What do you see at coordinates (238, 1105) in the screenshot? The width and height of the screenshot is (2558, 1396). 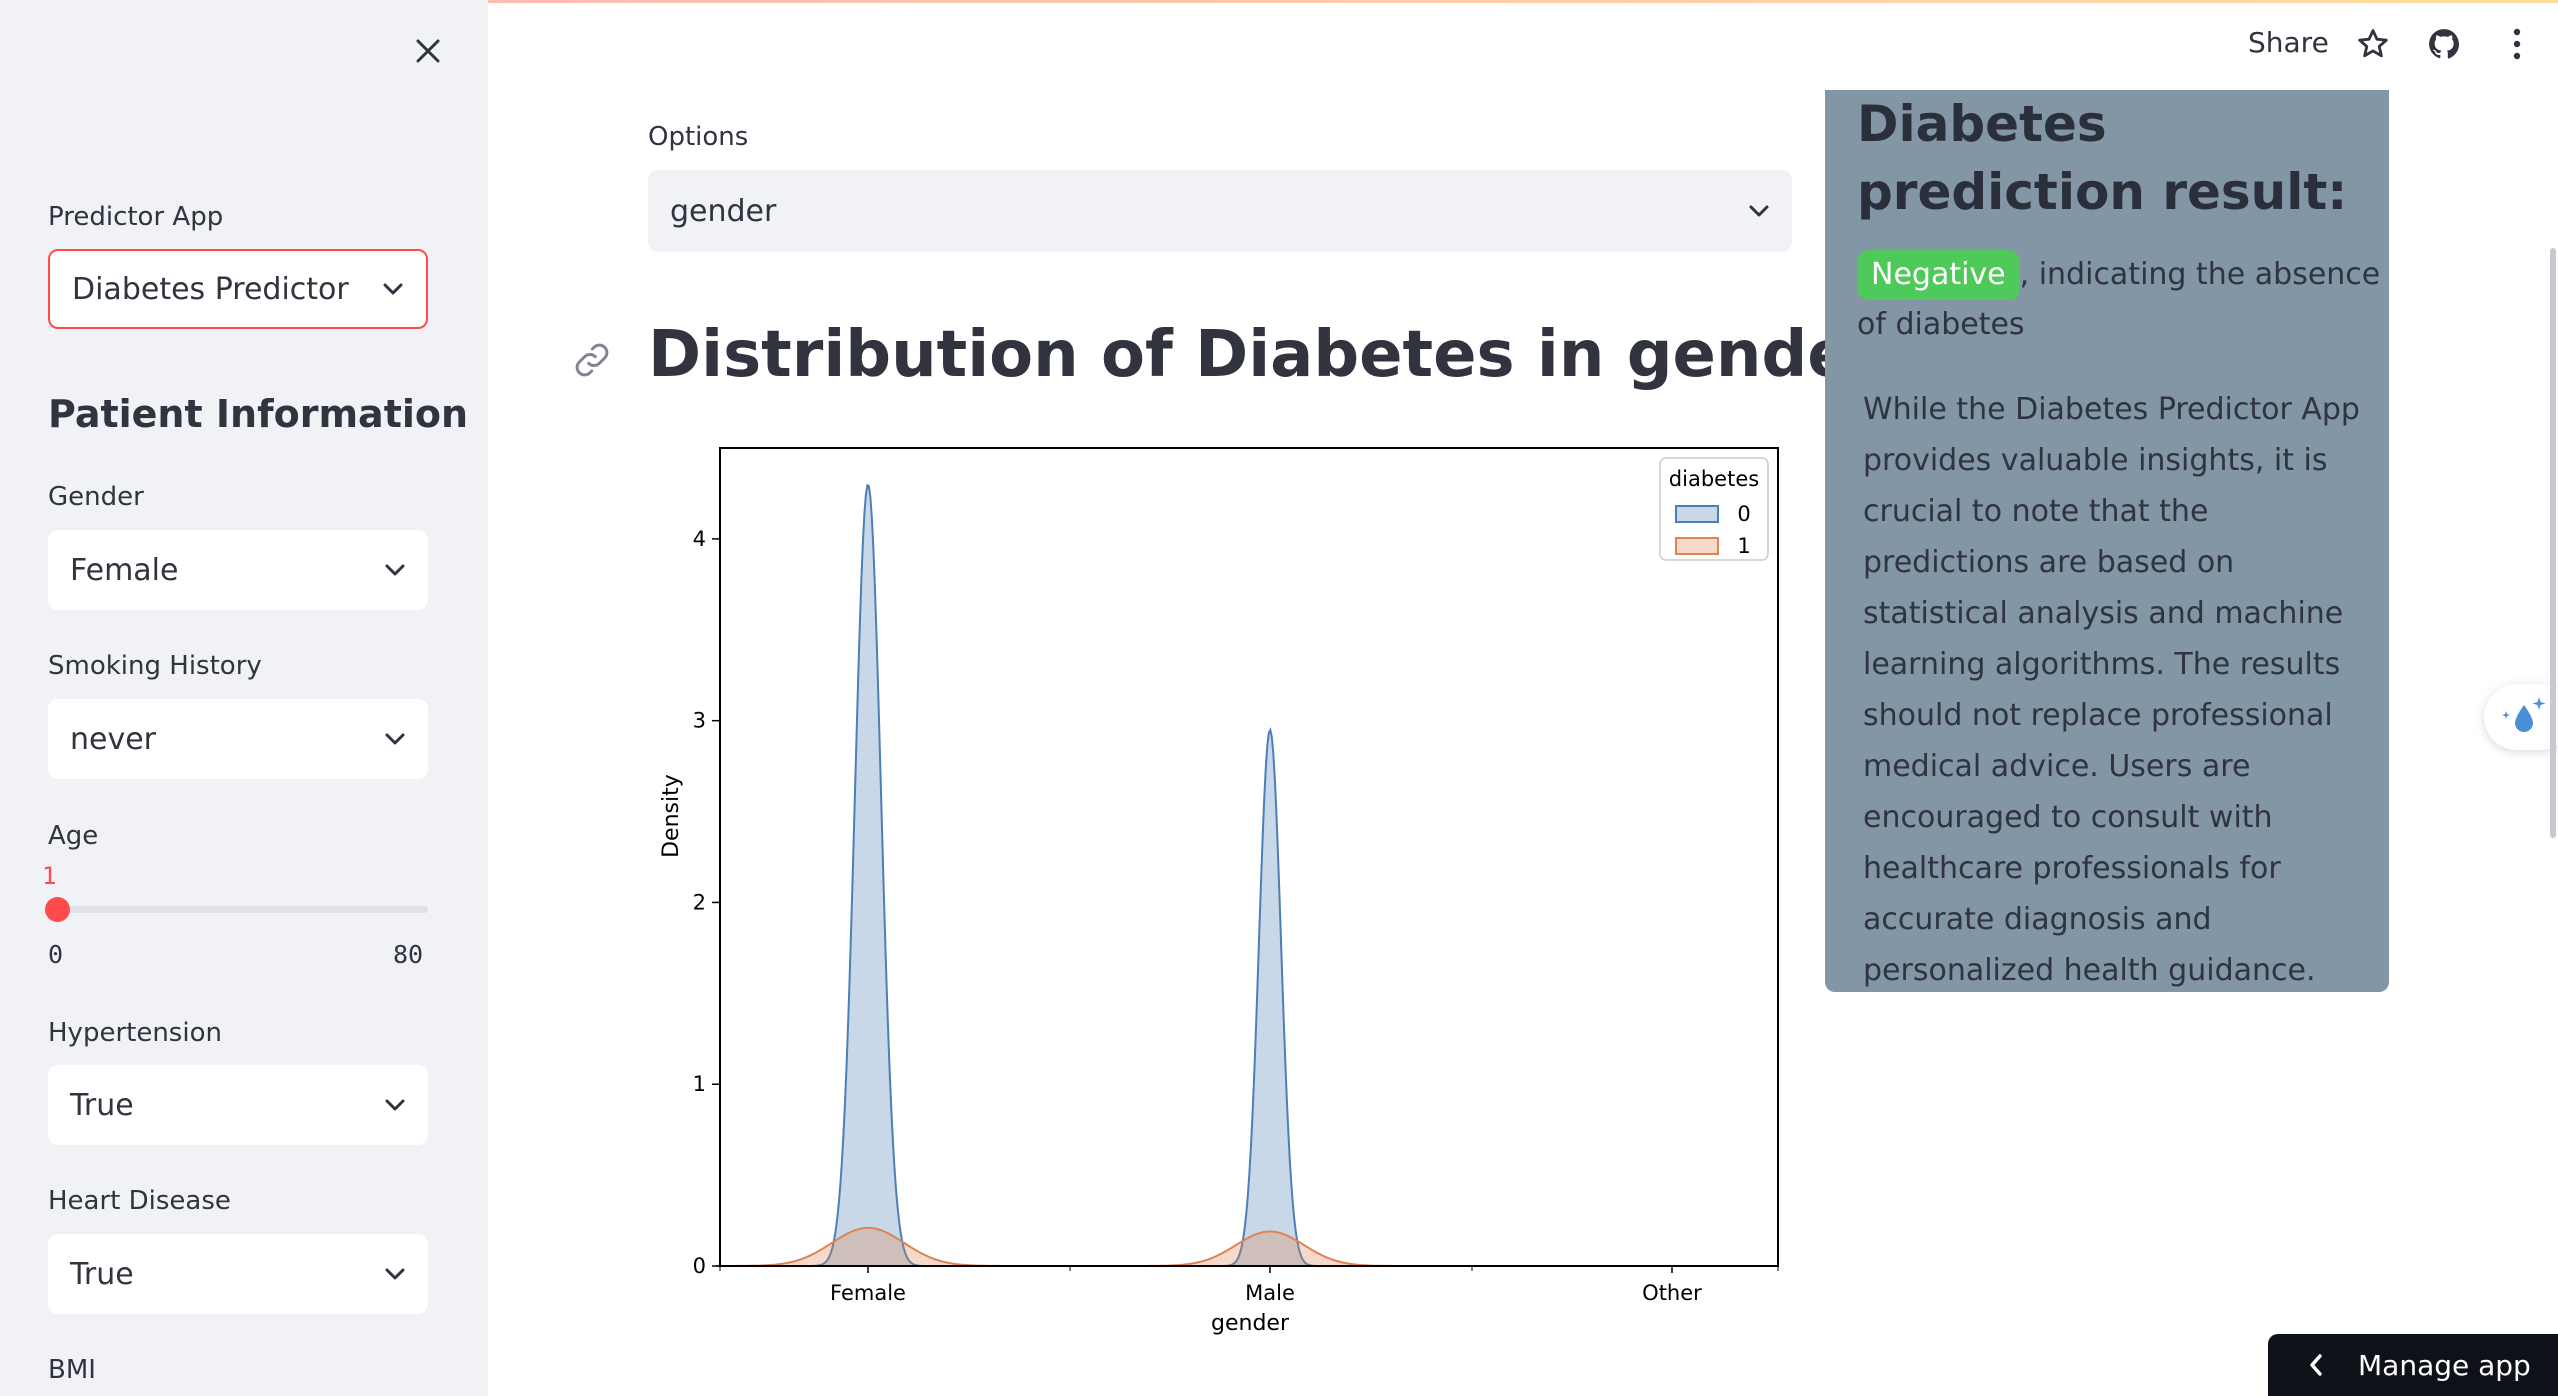 I see `hypertension-select: True` at bounding box center [238, 1105].